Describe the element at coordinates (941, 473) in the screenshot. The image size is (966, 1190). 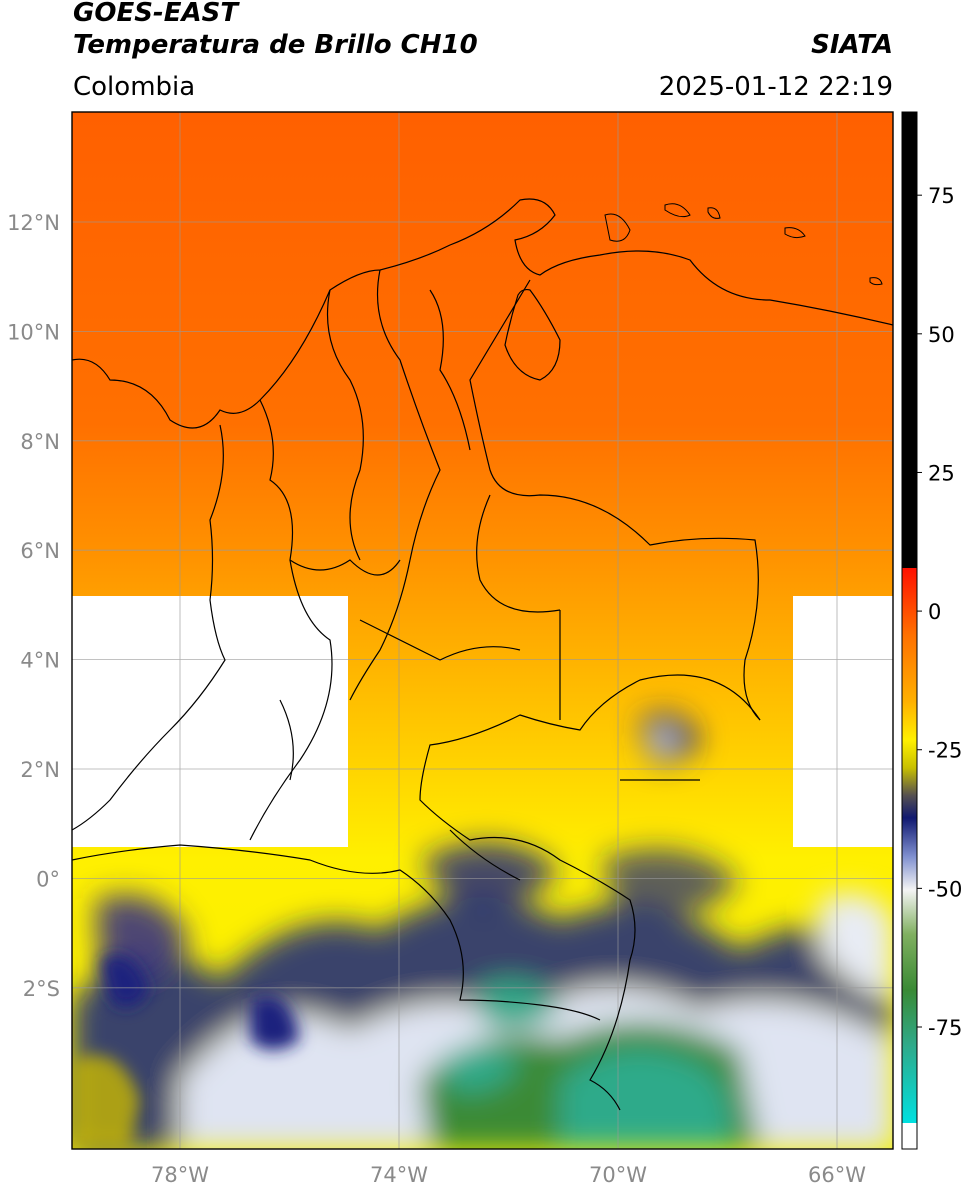
I see `colorbar-tick-label: 25` at that location.